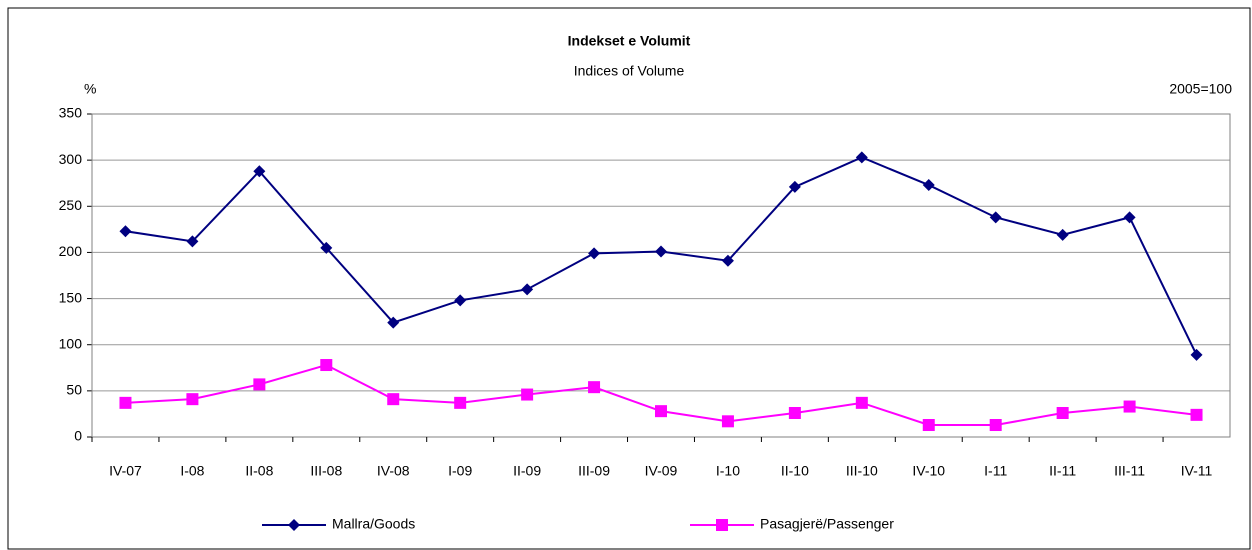  I want to click on x-tick-label: IV-11, so click(1197, 471).